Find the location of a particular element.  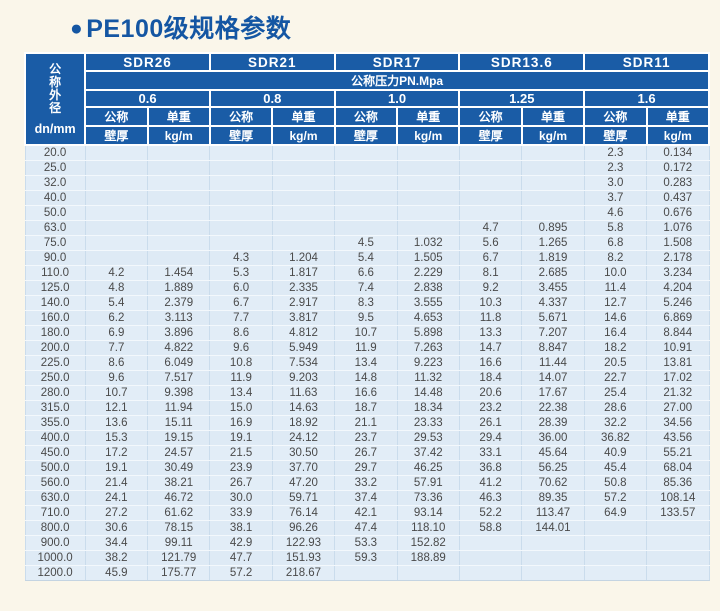

dn-unit-label: dn/mm is located at coordinates (55, 128).